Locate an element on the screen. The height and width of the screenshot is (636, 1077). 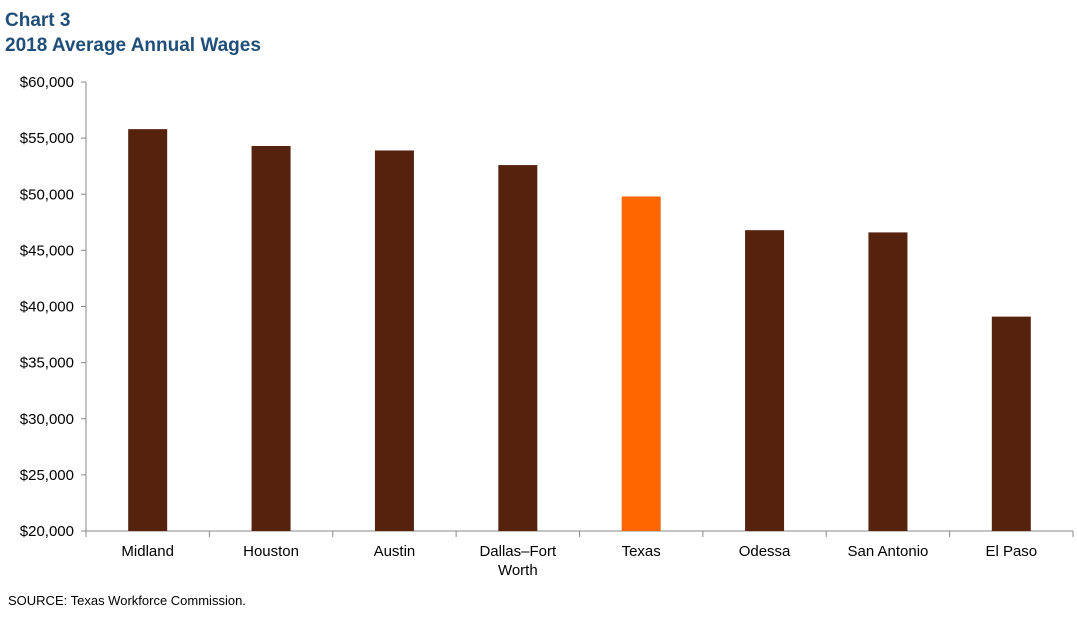
chart-header: Chart 3 2018 Average Annual Wages is located at coordinates (133, 33).